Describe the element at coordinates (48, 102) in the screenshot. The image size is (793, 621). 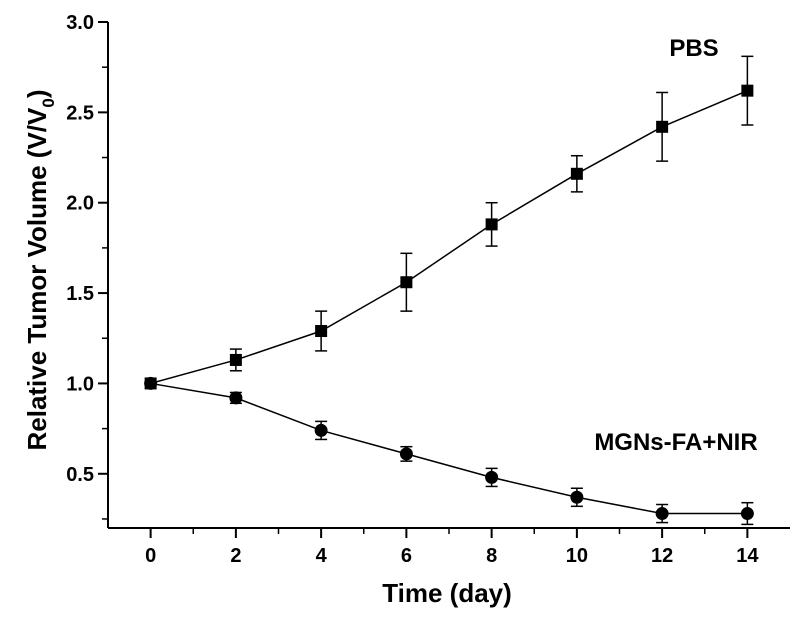
I see `y-axis-title-subscript: 0` at that location.